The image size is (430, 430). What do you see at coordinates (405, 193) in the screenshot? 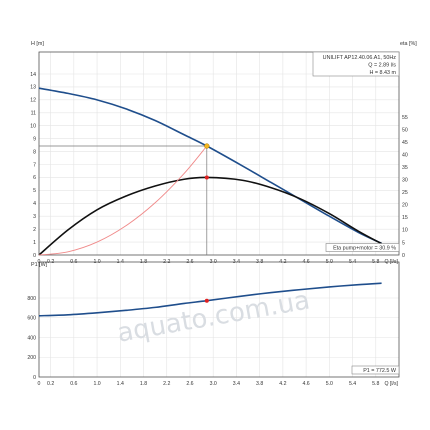
I see `y2-tick-label: 25` at bounding box center [405, 193].